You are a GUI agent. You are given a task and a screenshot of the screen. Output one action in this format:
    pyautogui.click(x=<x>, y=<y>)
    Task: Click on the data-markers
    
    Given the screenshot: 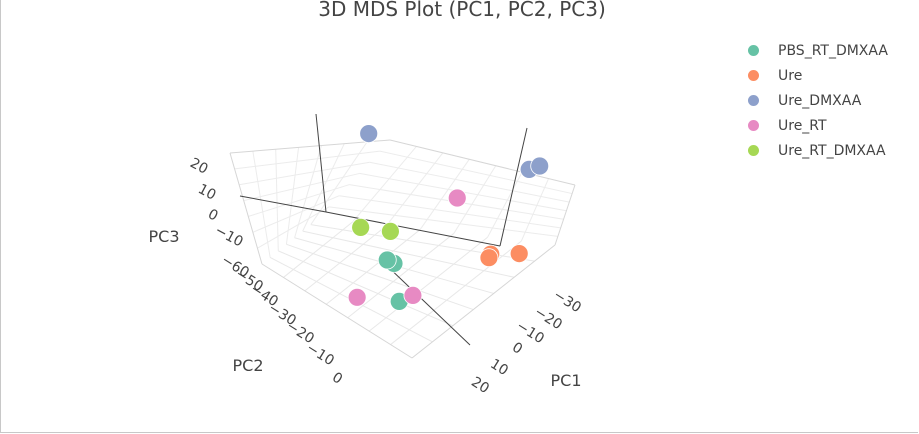 What is the action you would take?
    pyautogui.click(x=448, y=217)
    